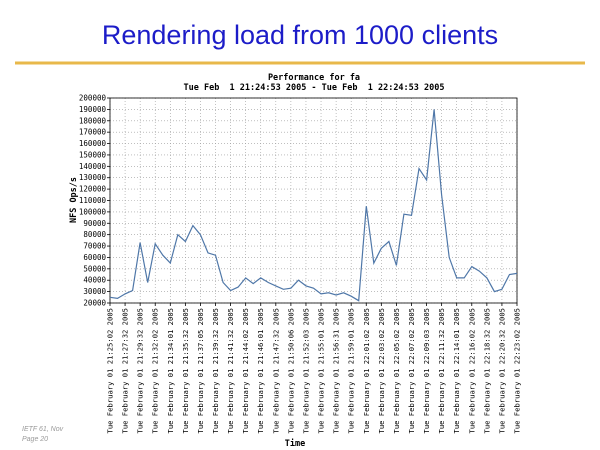 This screenshot has height=450, width=600. What do you see at coordinates (93, 98) in the screenshot?
I see `y-tick-label: 200000` at bounding box center [93, 98].